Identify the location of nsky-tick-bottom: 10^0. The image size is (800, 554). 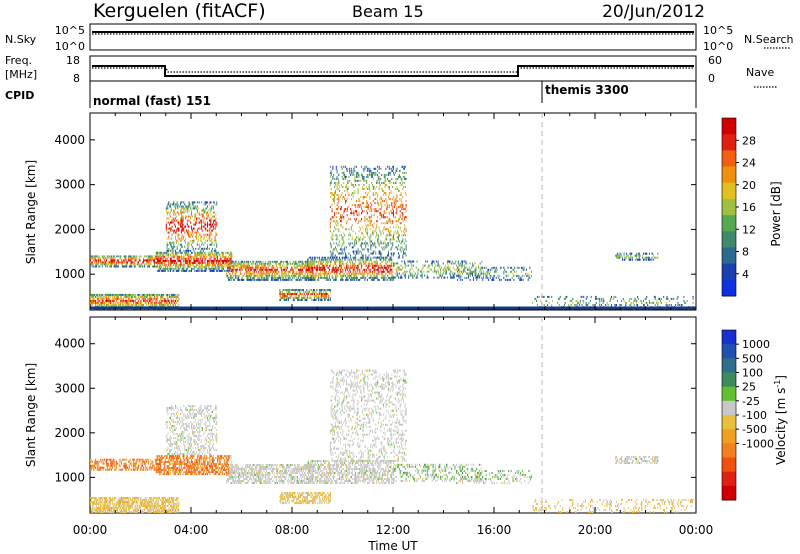
(70, 46).